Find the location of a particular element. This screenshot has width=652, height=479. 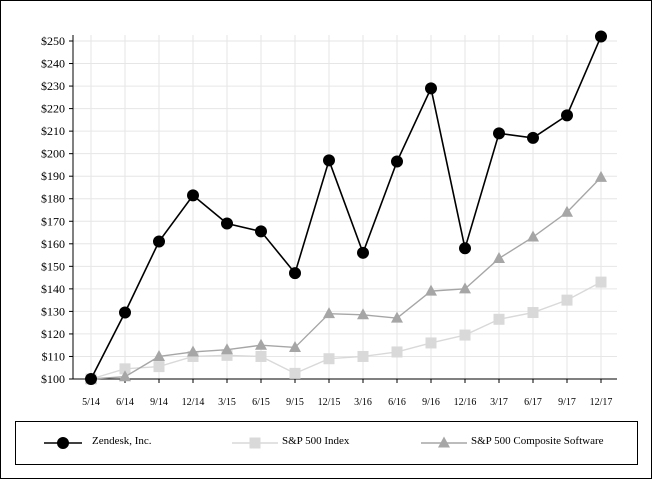

y-tick-label: $130 is located at coordinates (53, 311).